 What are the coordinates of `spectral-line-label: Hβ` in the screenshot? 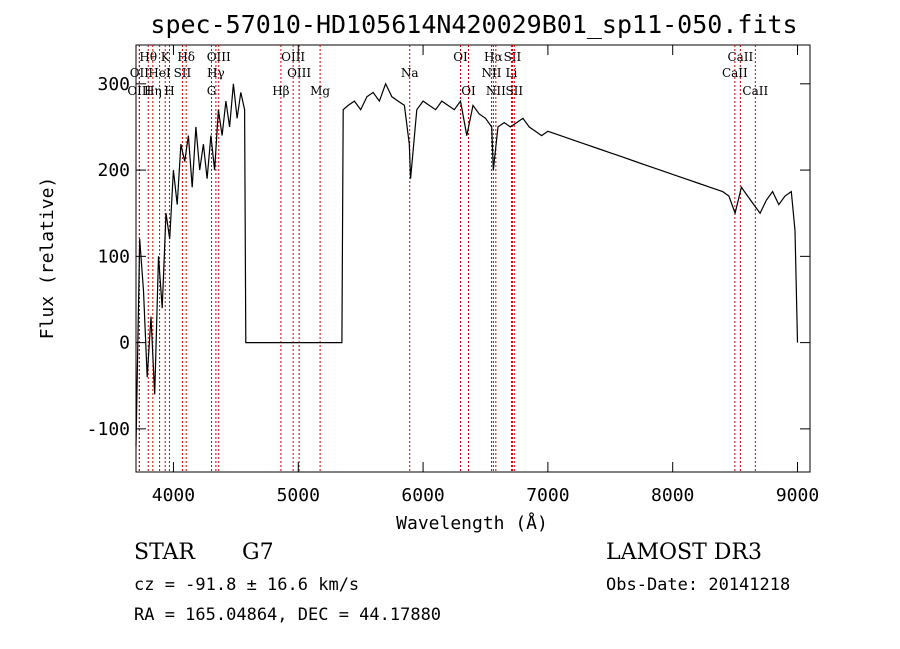 It's located at (280, 91).